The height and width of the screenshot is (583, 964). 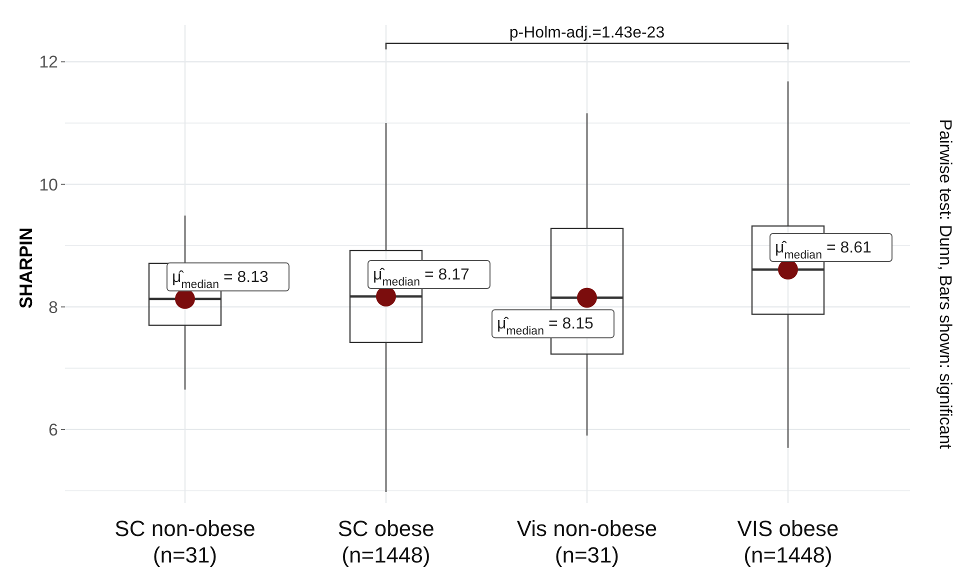 What do you see at coordinates (421, 277) in the screenshot?
I see `data-label: μ̂$_{median}$ = 8.17` at bounding box center [421, 277].